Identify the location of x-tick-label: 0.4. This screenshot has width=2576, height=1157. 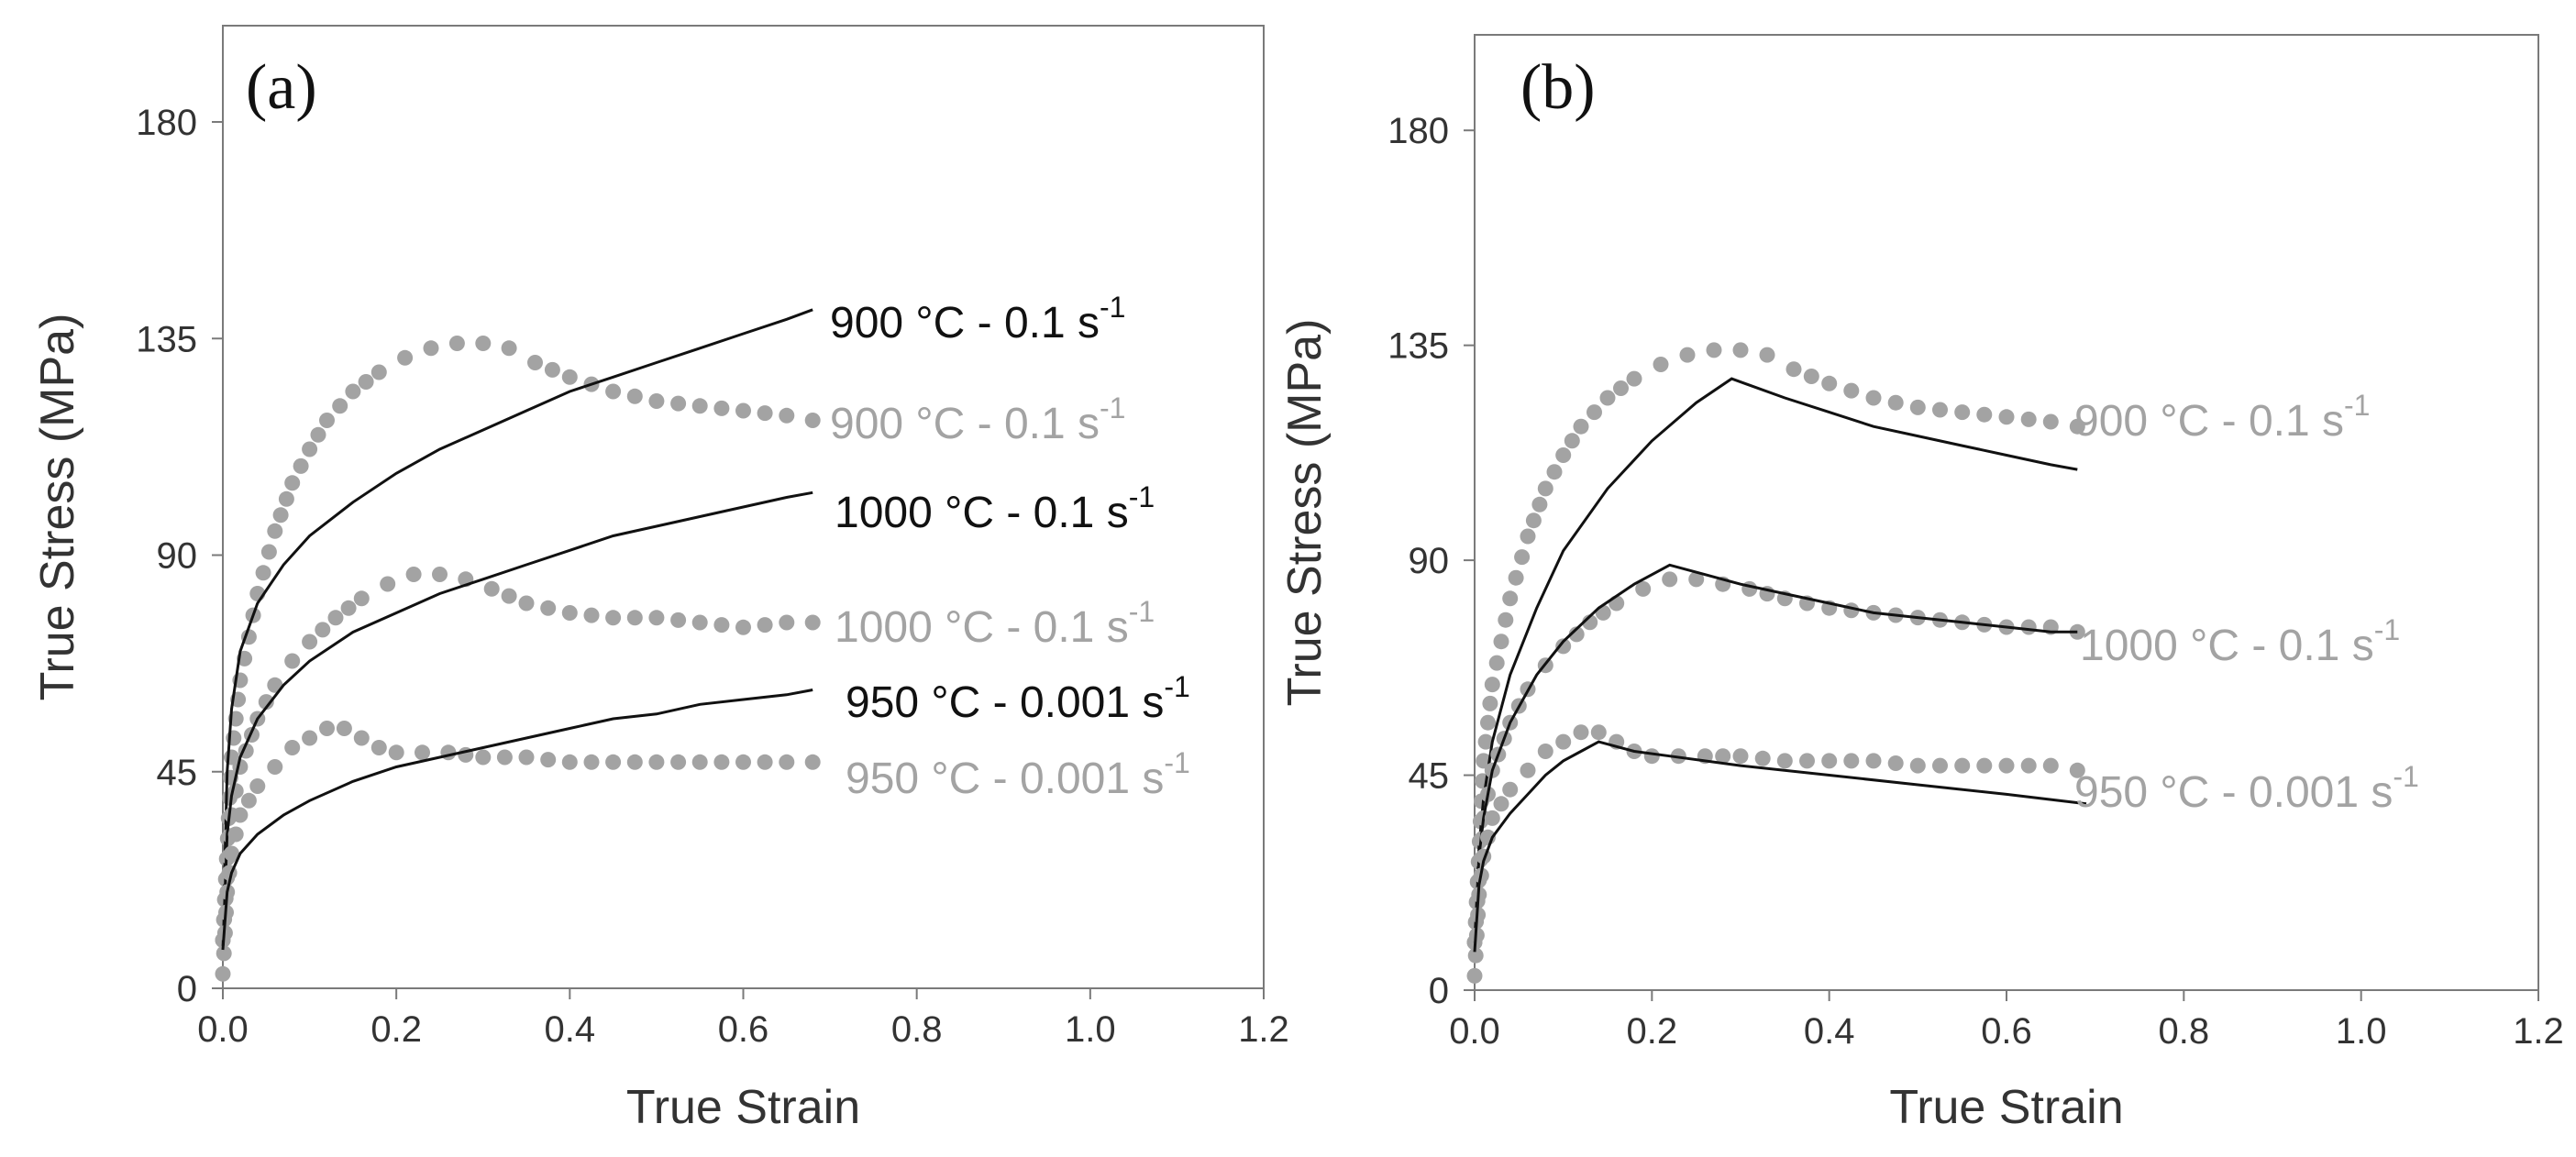
(570, 1029).